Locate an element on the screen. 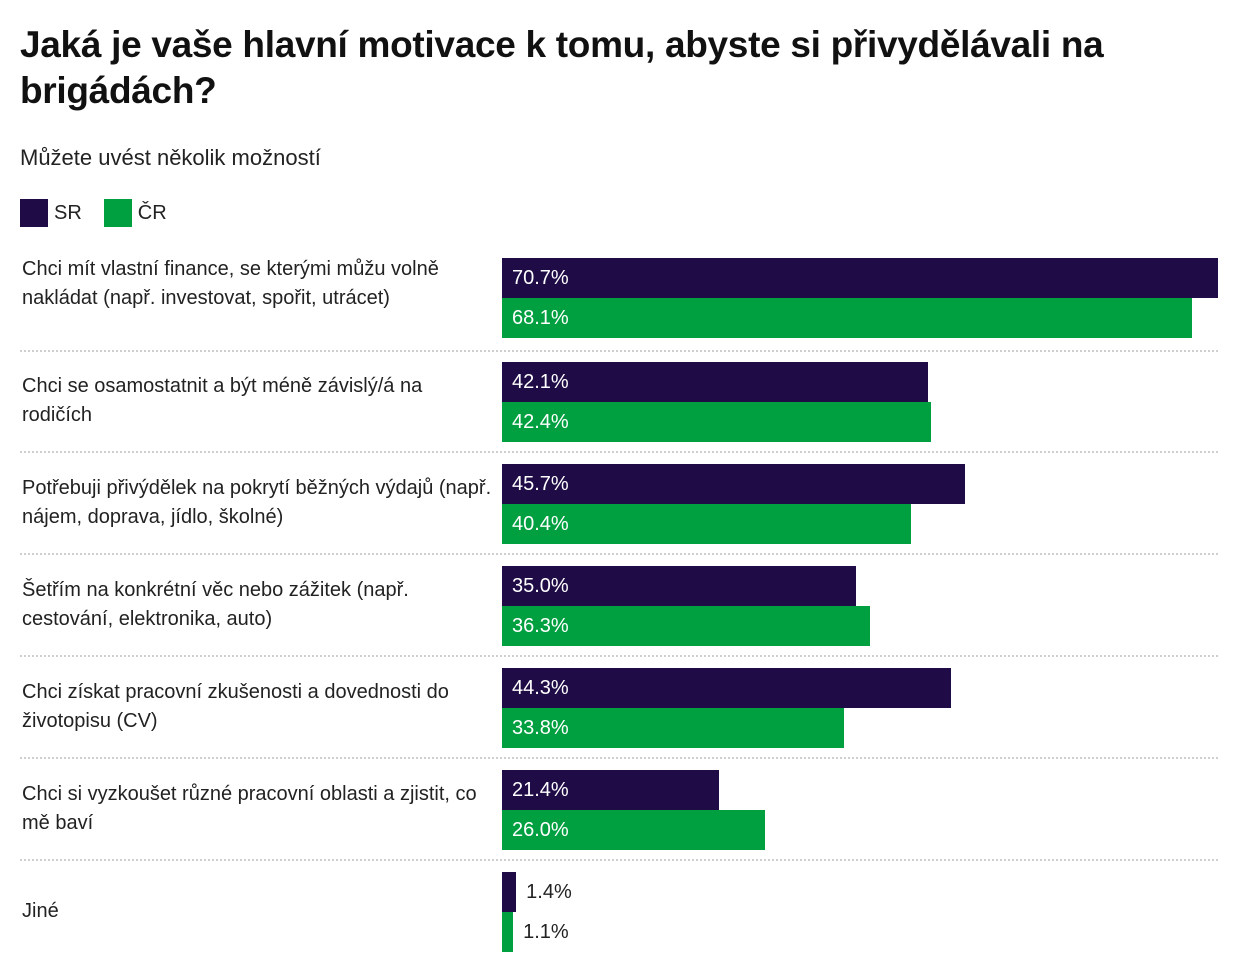 The image size is (1240, 960). legend-item-sr: SR is located at coordinates (51, 213).